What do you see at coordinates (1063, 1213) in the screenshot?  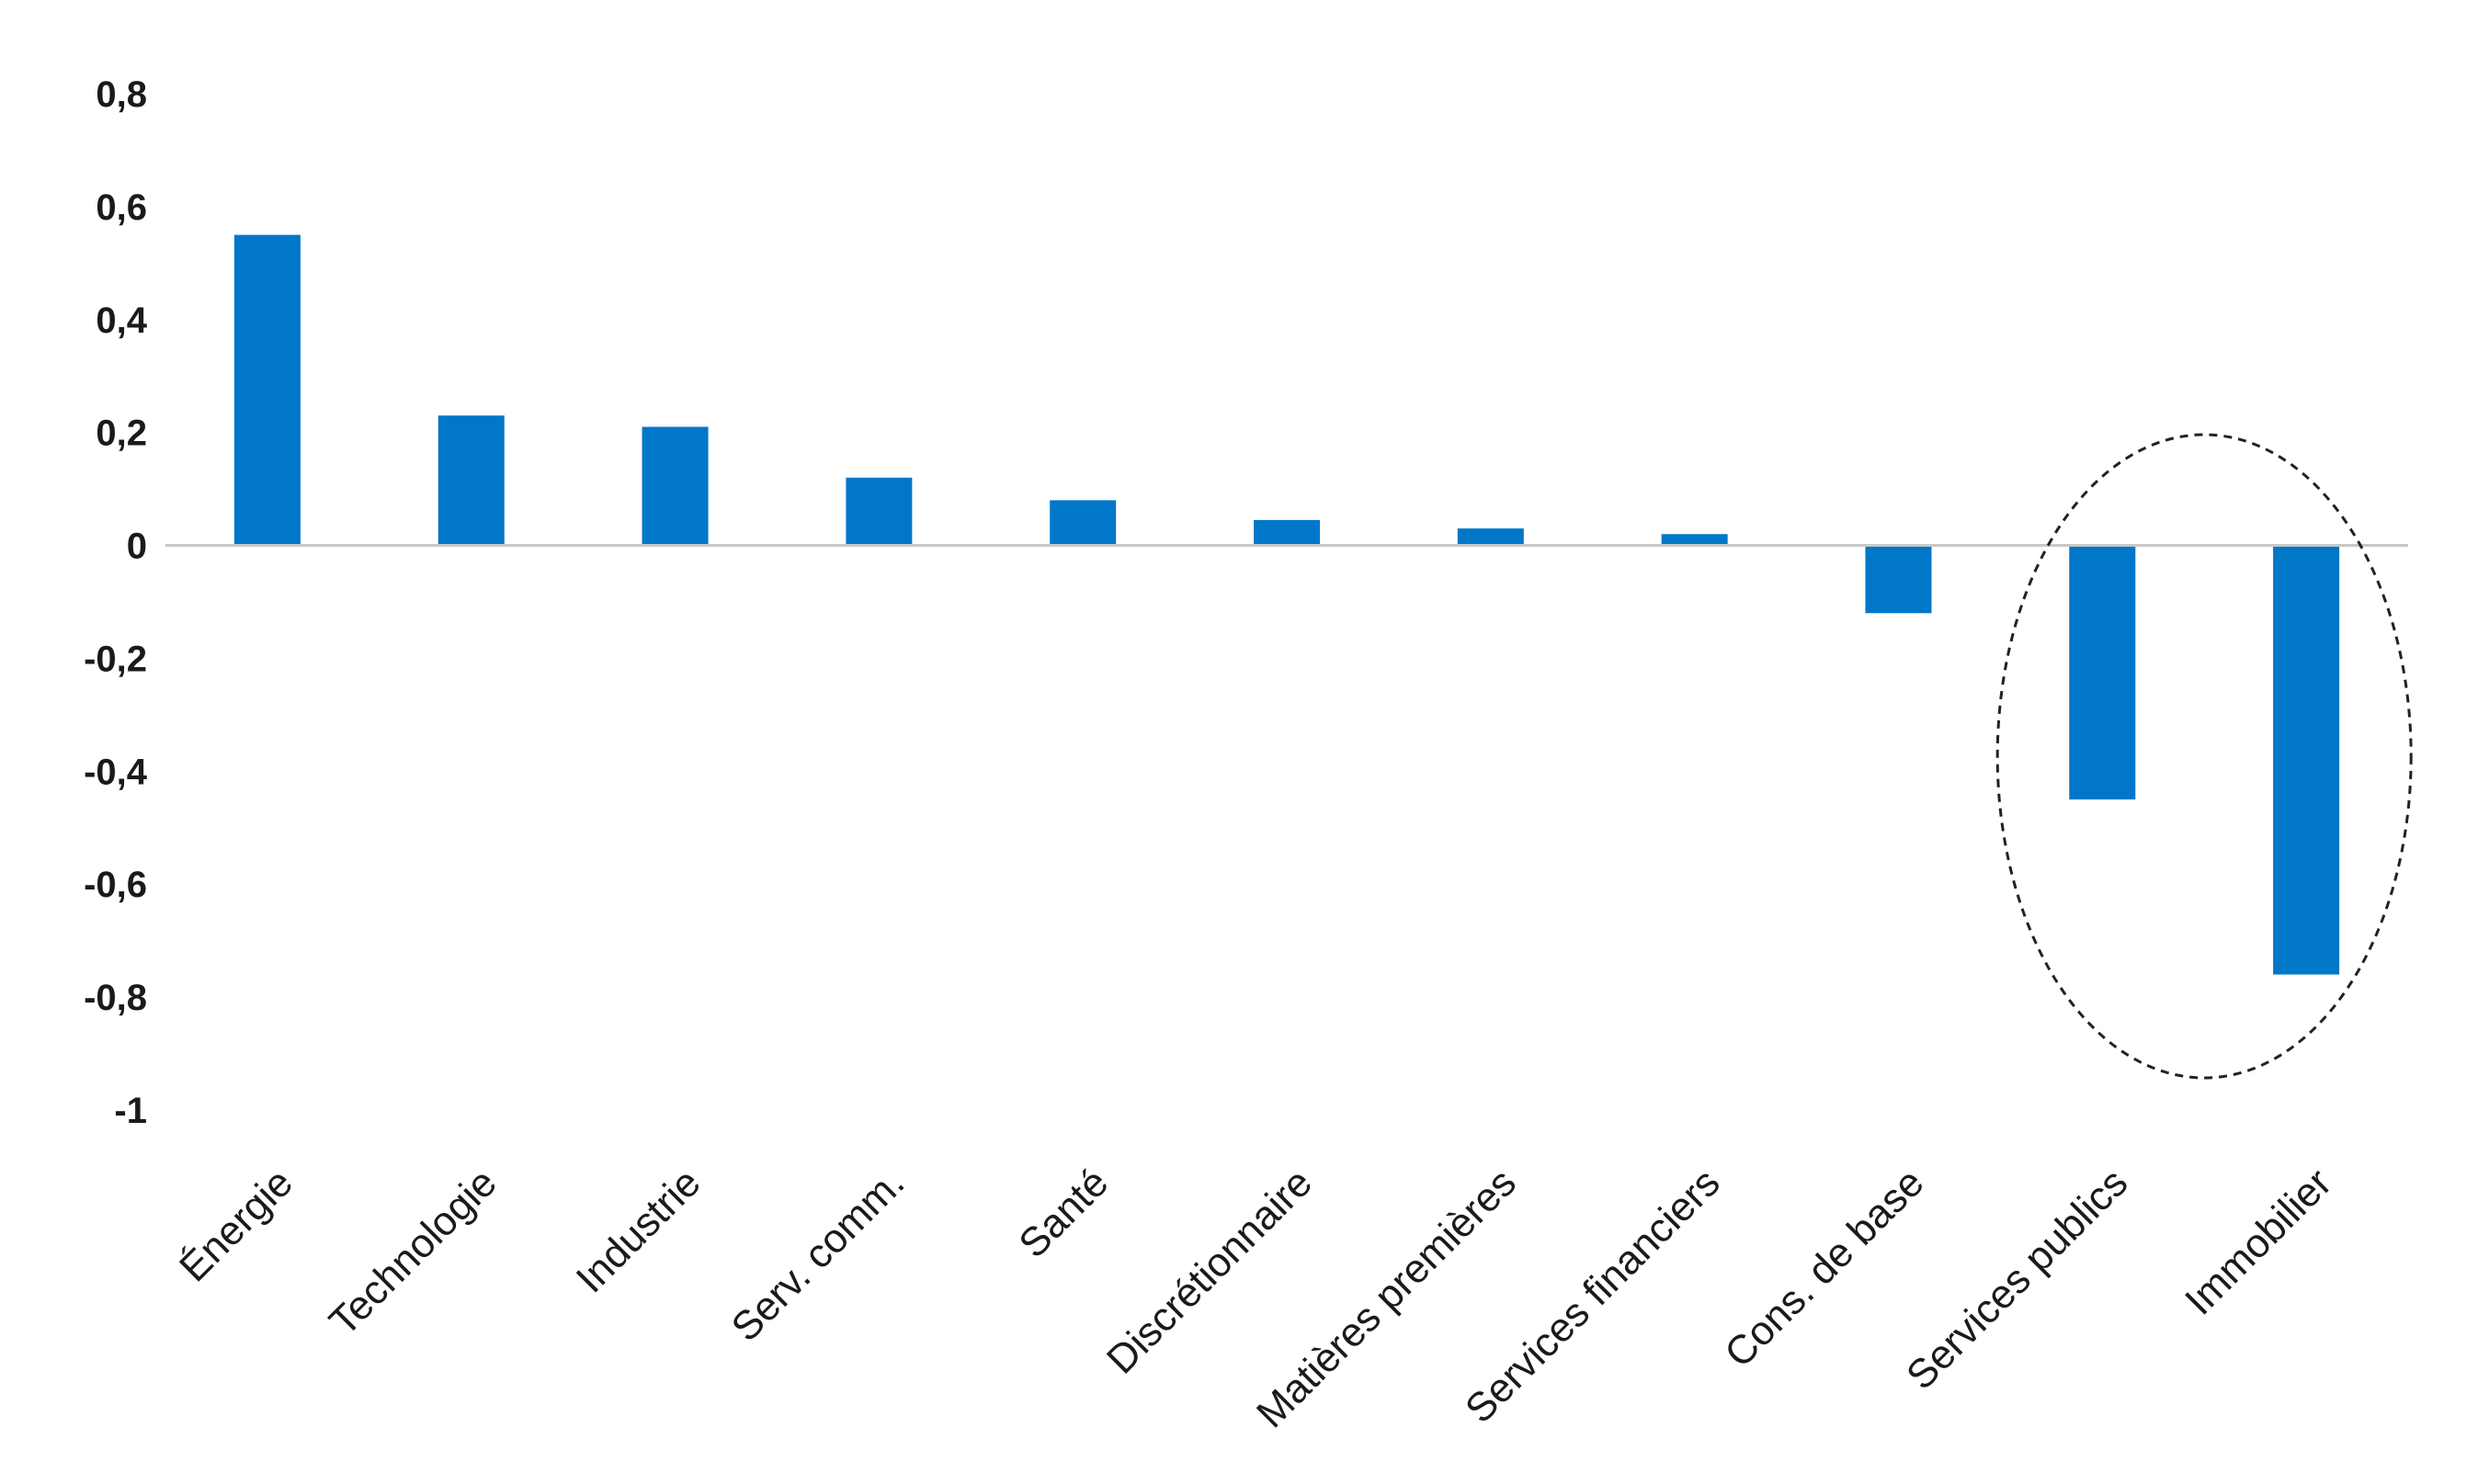 I see `x-category-label: Santé` at bounding box center [1063, 1213].